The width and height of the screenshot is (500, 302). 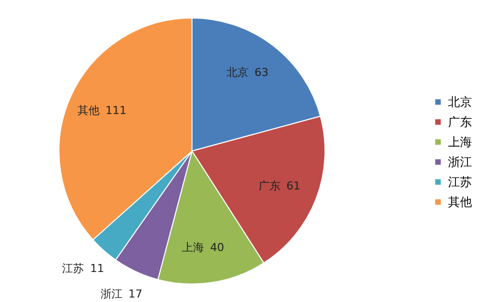 I want to click on slice-label: 江苏, so click(x=73, y=269).